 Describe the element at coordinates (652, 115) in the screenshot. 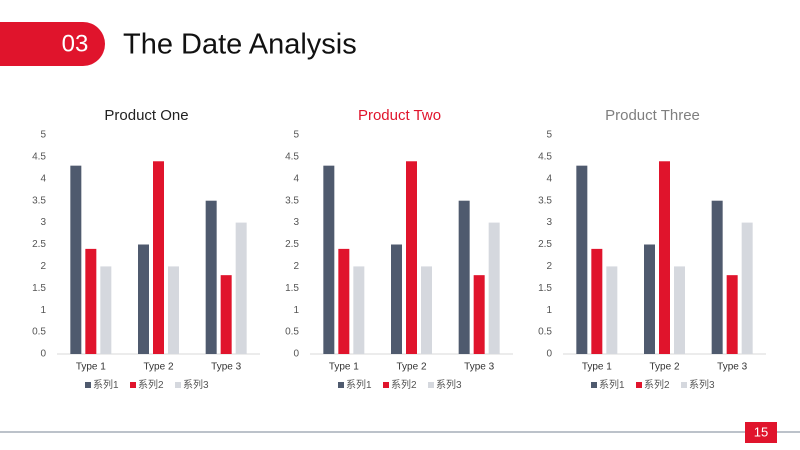

I see `chart-title: Product Three` at that location.